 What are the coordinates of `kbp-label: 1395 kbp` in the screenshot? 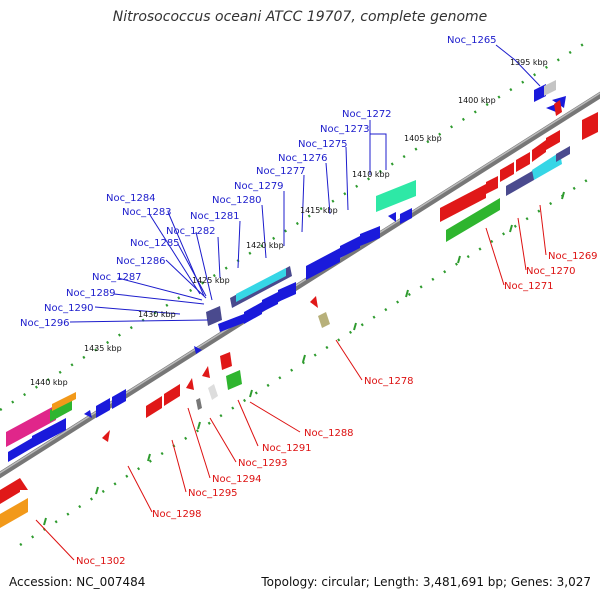 It's located at (529, 62).